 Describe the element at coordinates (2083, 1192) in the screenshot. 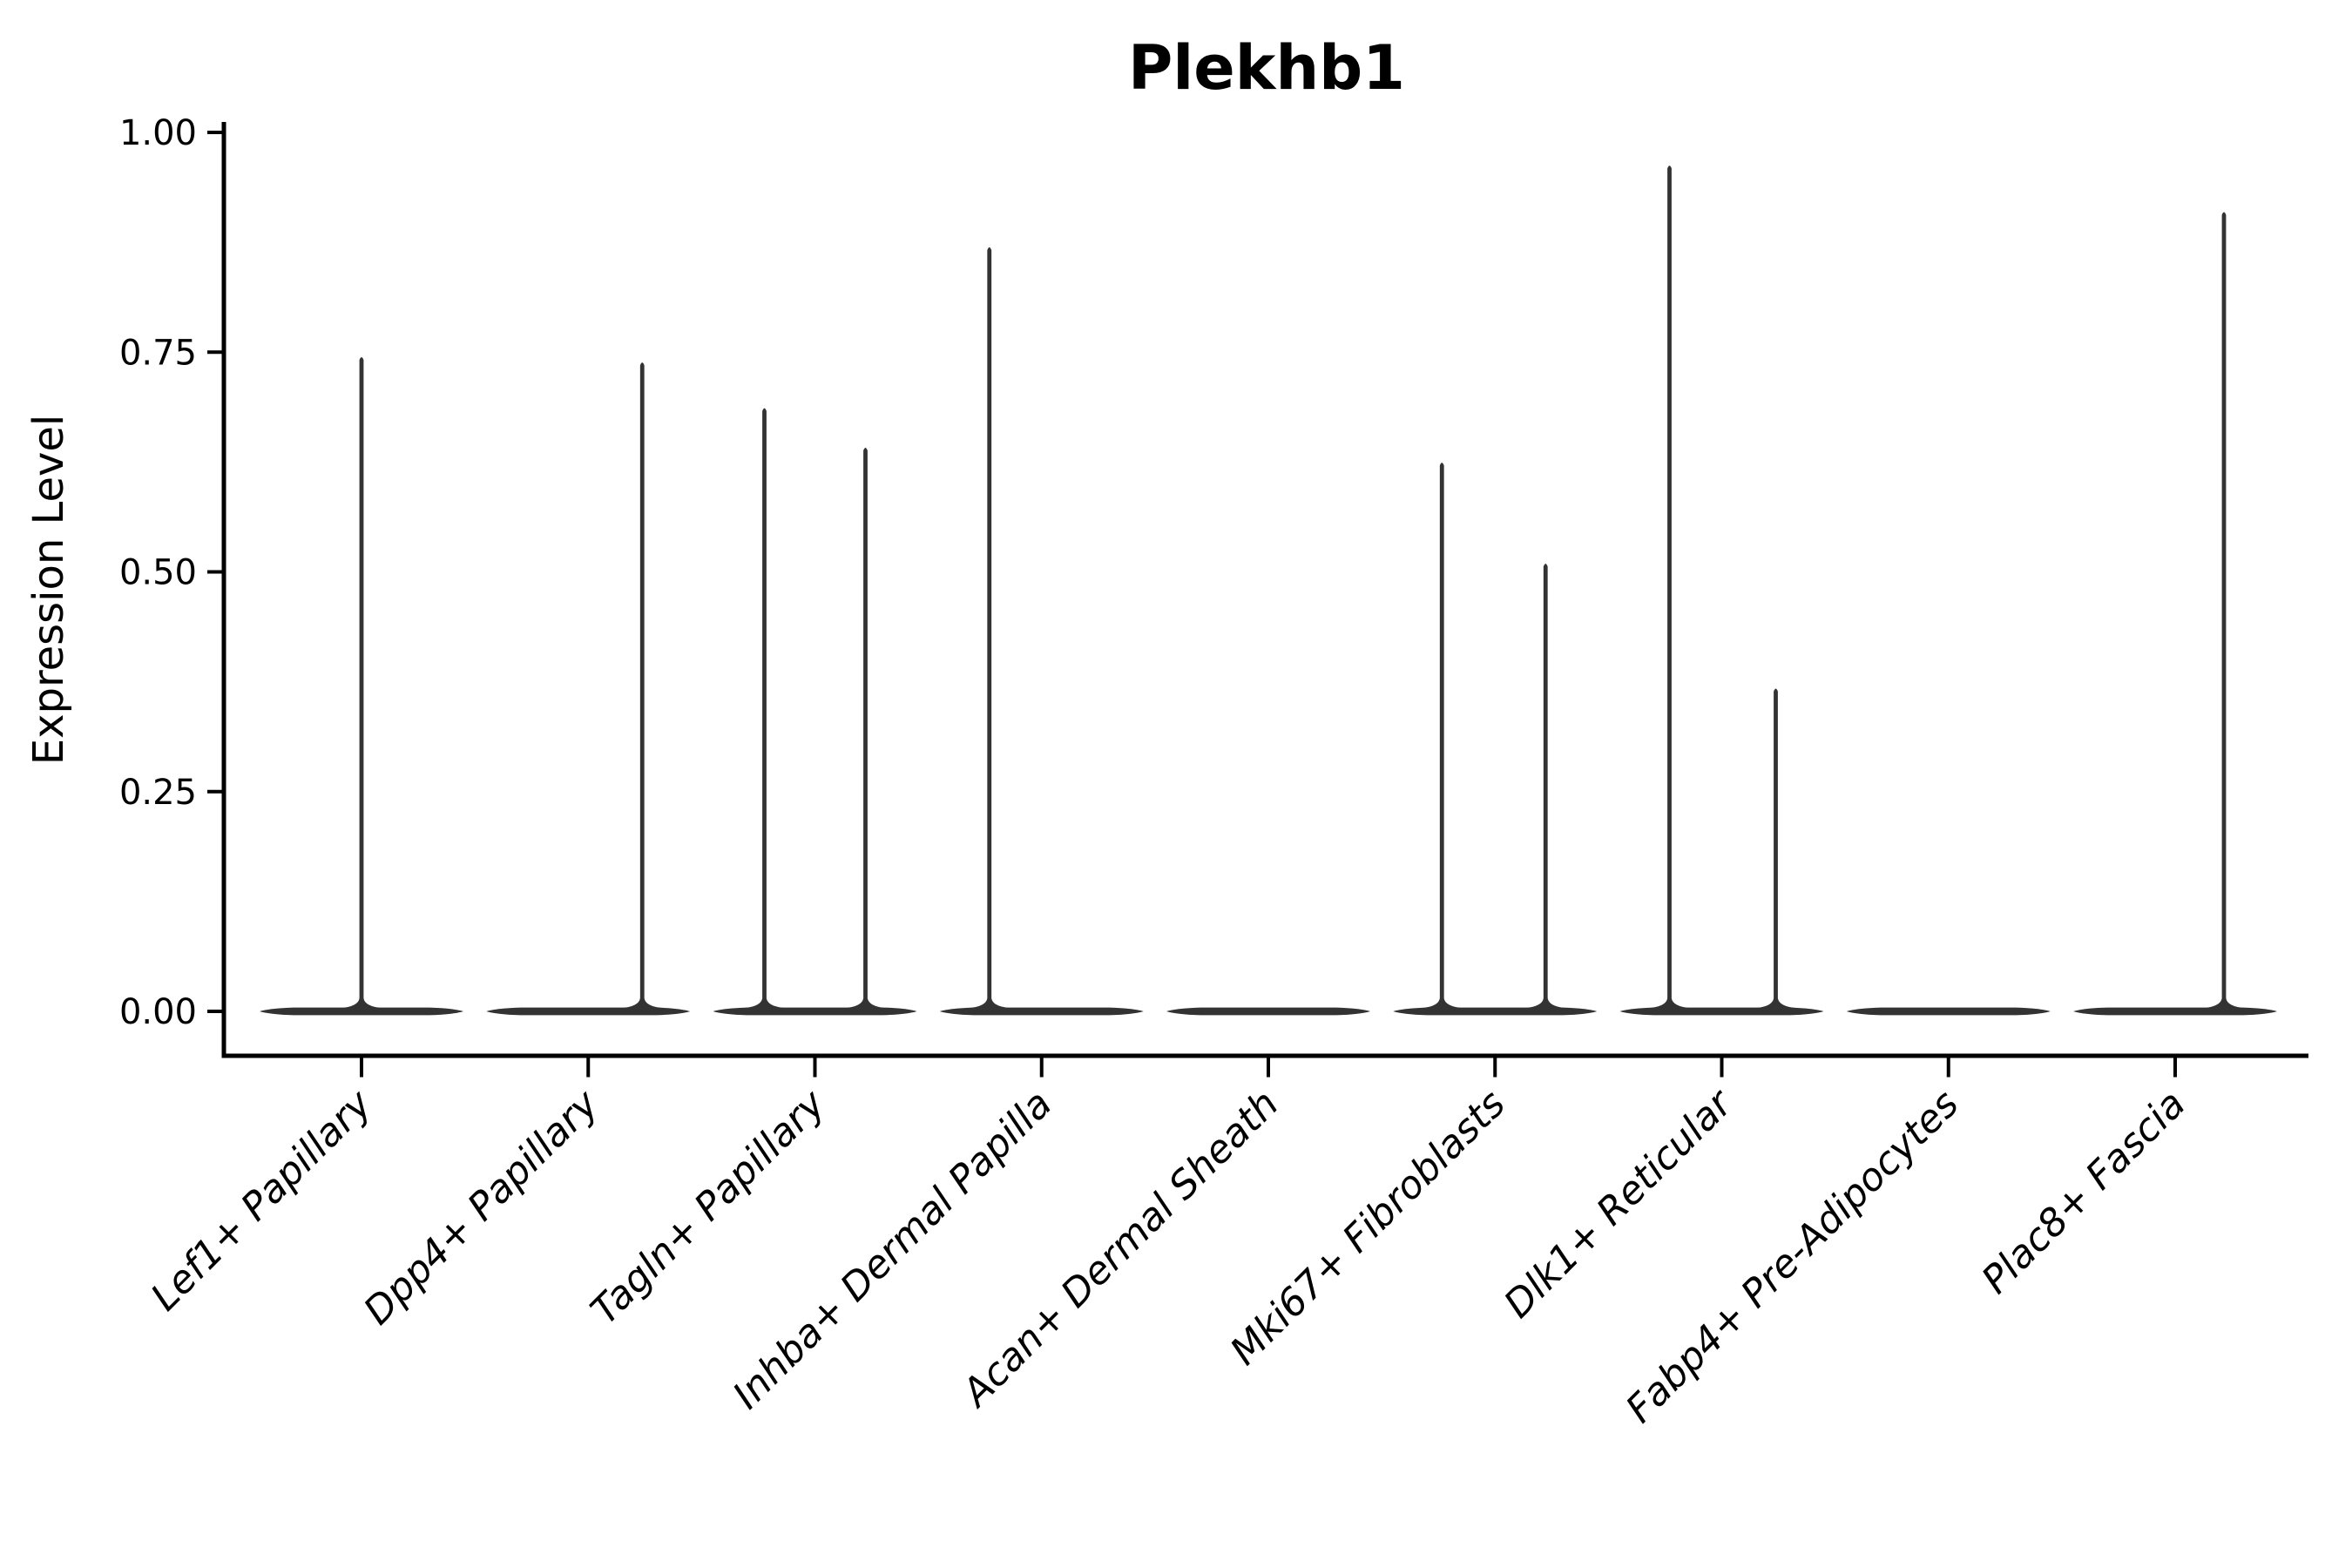

I see `x-tick-label: Plac8+ Fascia` at that location.